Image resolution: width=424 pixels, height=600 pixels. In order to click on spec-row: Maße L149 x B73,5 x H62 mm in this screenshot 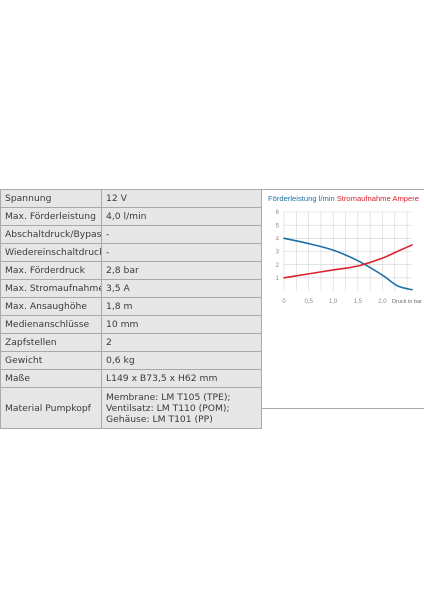, I will do `click(131, 378)`.